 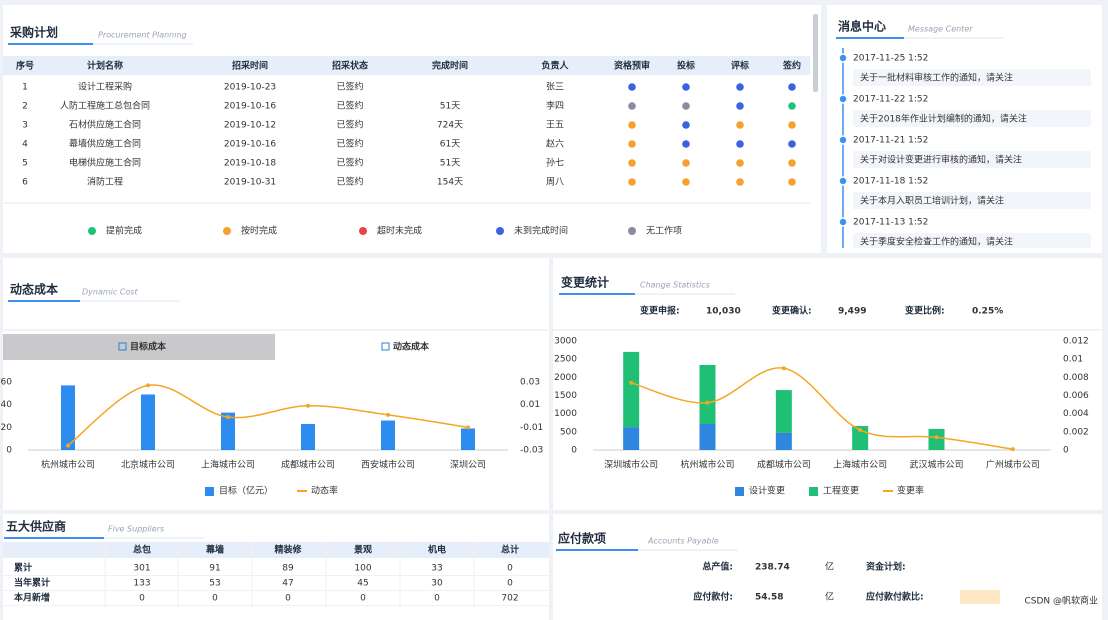 I want to click on y2-tick-label: 0.004, so click(x=1076, y=414).